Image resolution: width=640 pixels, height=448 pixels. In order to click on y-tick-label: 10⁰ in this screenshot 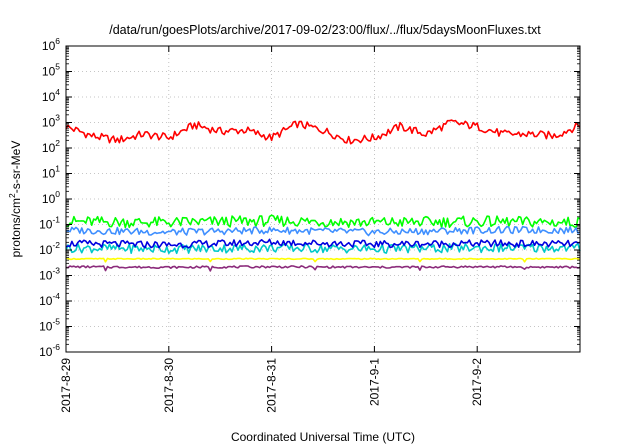, I will do `click(51, 197)`.